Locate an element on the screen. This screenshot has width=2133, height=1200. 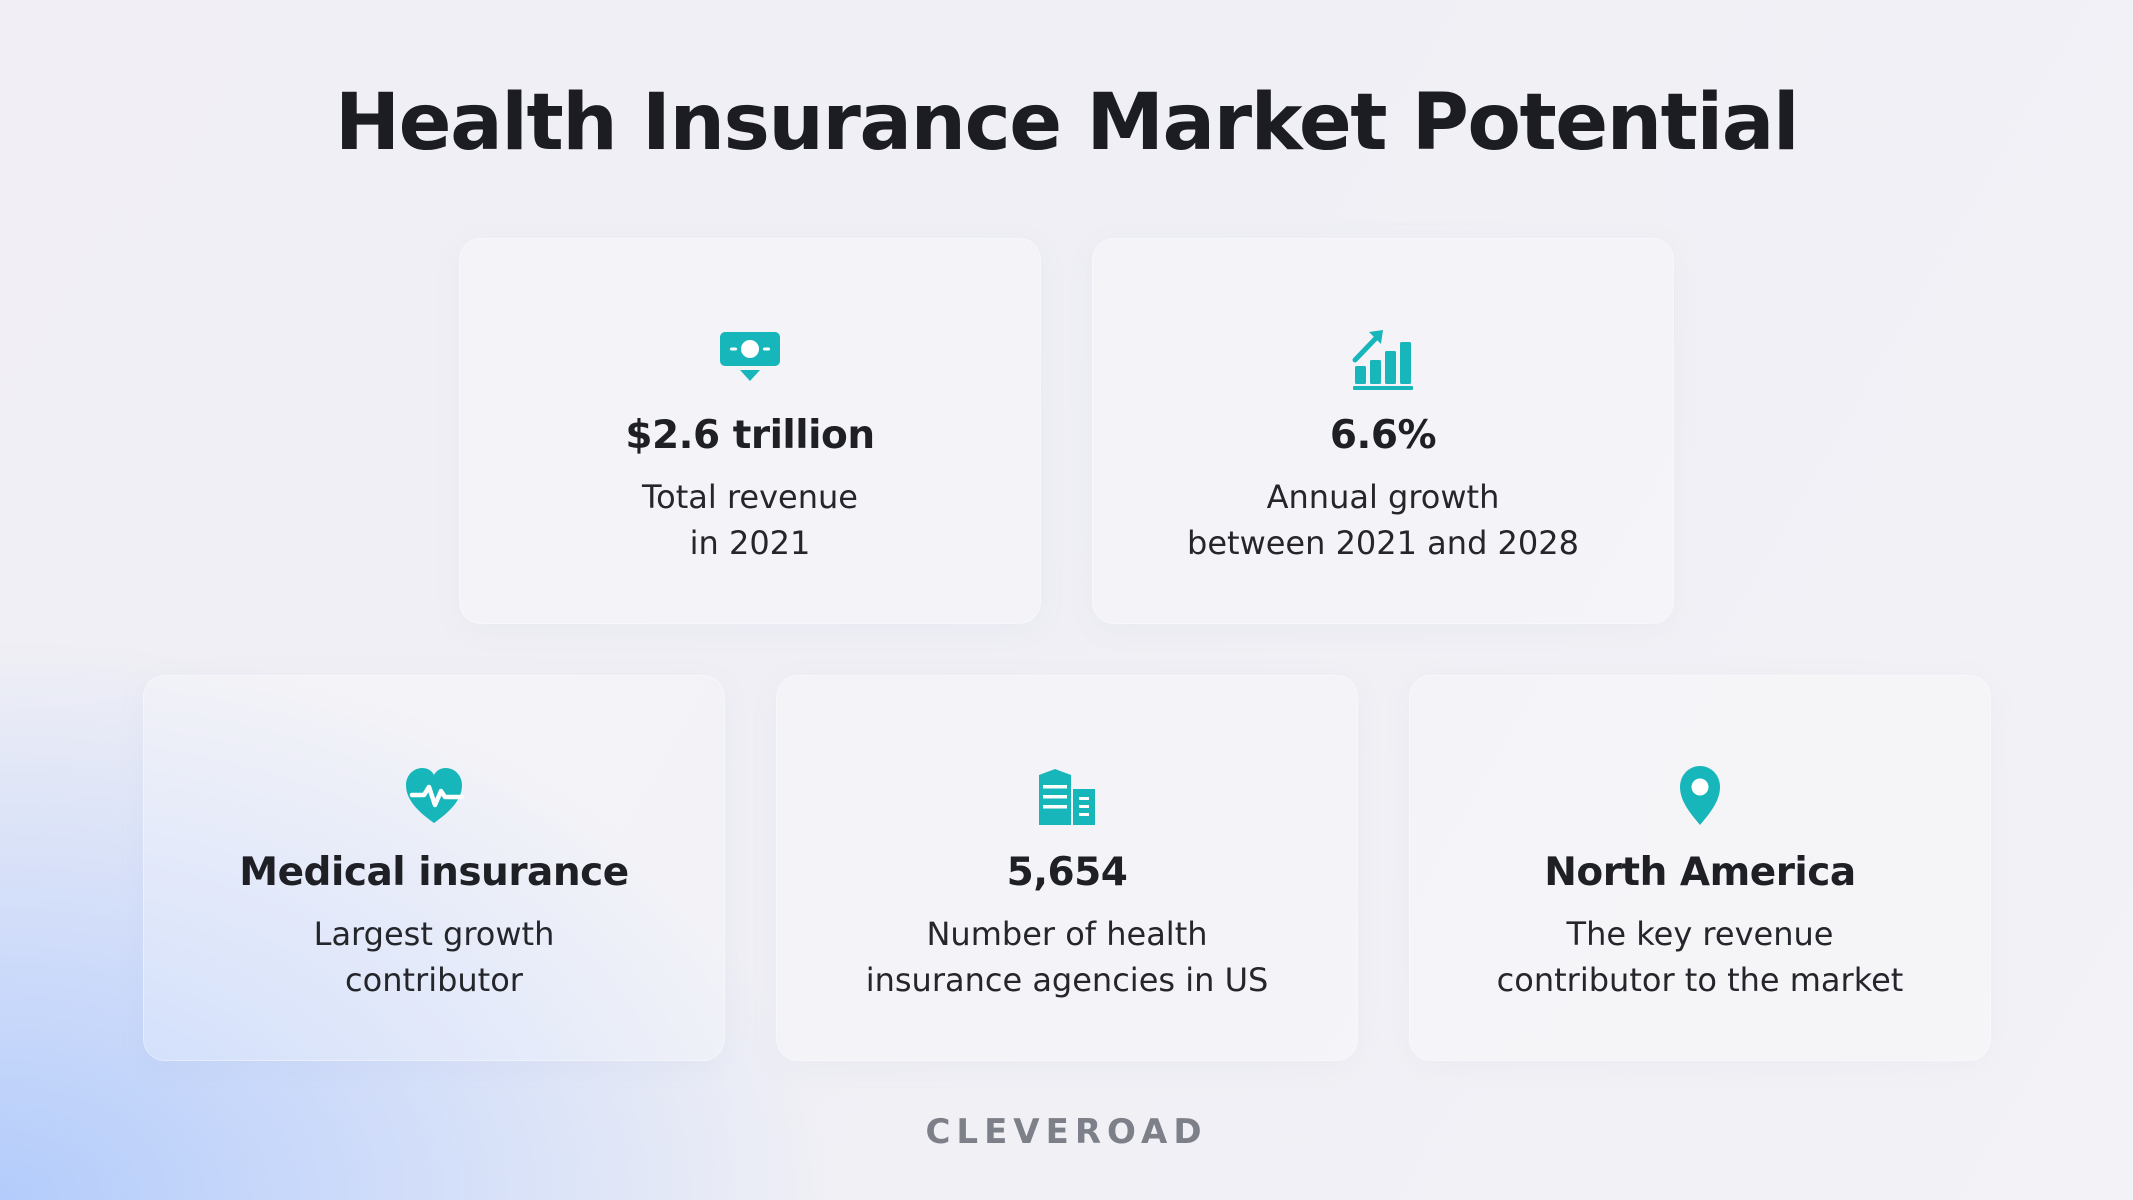
stat-value: North America is located at coordinates (1700, 872).